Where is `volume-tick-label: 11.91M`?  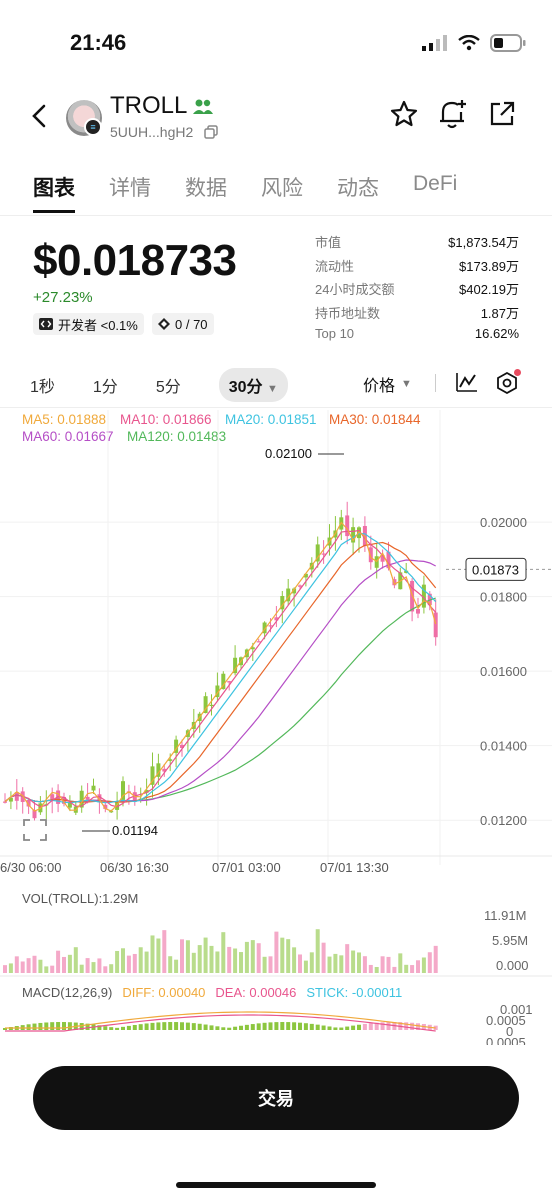
volume-tick-label: 11.91M is located at coordinates (505, 915).